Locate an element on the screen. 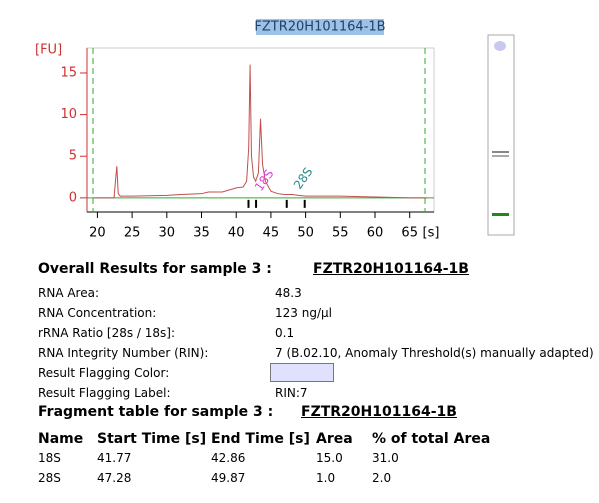  chart-title: FZTR20H101164-1B is located at coordinates (319, 27).